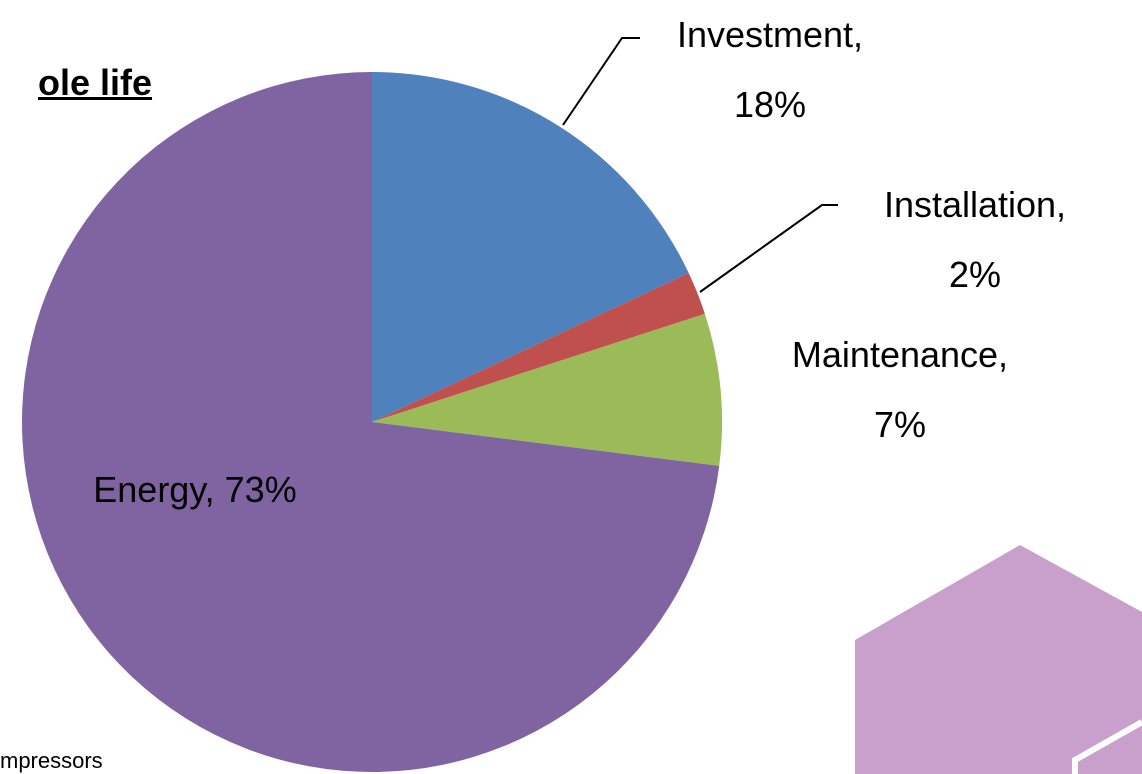 The image size is (1142, 774). I want to click on note: mpressors, so click(51, 760).